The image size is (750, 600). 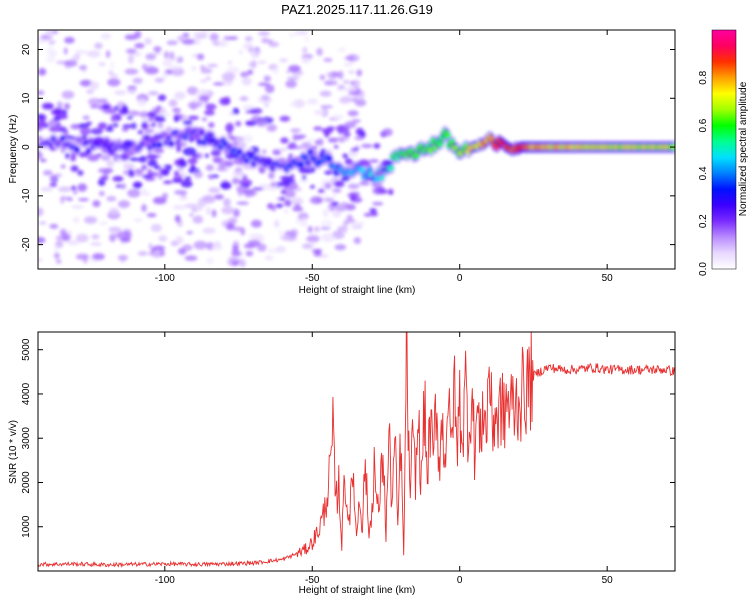 What do you see at coordinates (26, 438) in the screenshot?
I see `y-tick-label: 3000` at bounding box center [26, 438].